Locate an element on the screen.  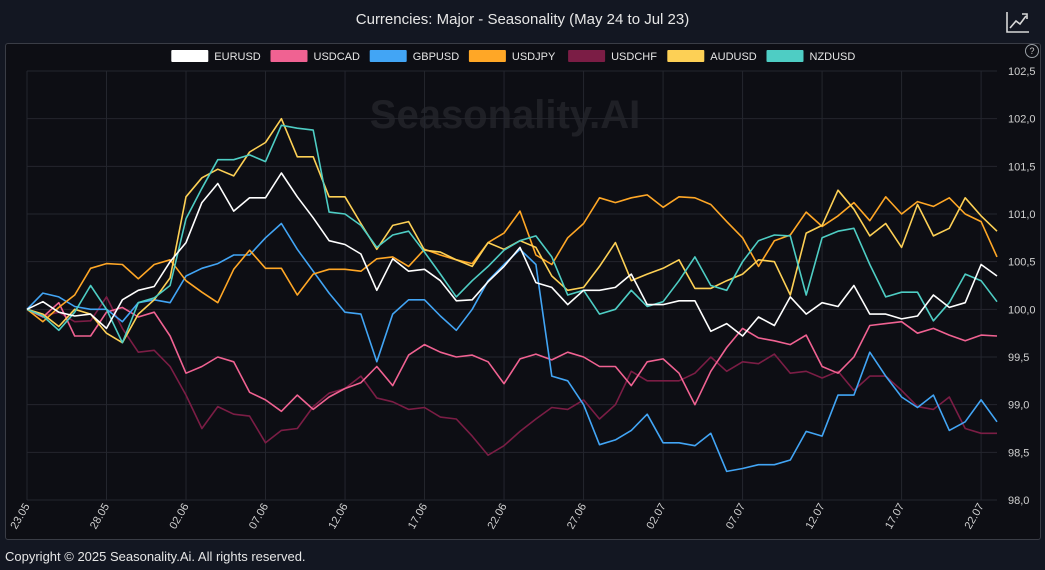
legend-item-usdchf: USDCHF is located at coordinates (612, 56).